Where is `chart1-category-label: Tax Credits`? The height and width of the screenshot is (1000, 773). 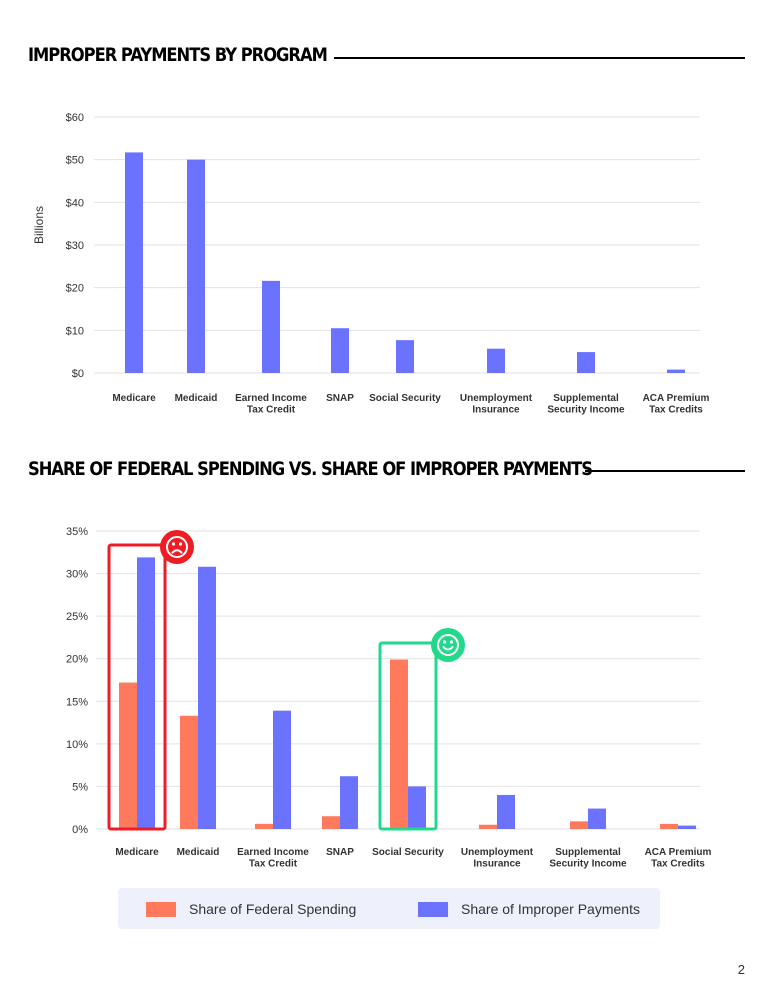
chart1-category-label: Tax Credits is located at coordinates (676, 410).